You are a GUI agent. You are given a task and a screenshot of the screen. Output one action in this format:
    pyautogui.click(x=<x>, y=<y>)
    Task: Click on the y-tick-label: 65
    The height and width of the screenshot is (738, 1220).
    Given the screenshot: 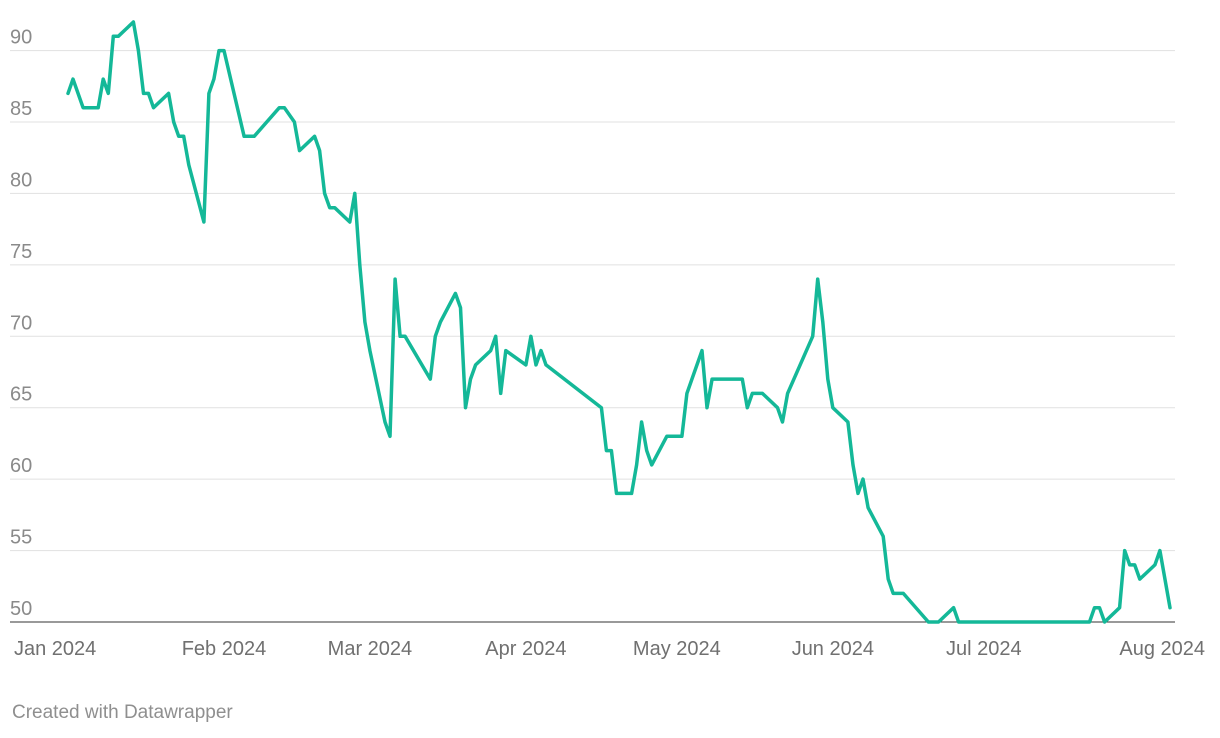 What is the action you would take?
    pyautogui.click(x=21, y=395)
    